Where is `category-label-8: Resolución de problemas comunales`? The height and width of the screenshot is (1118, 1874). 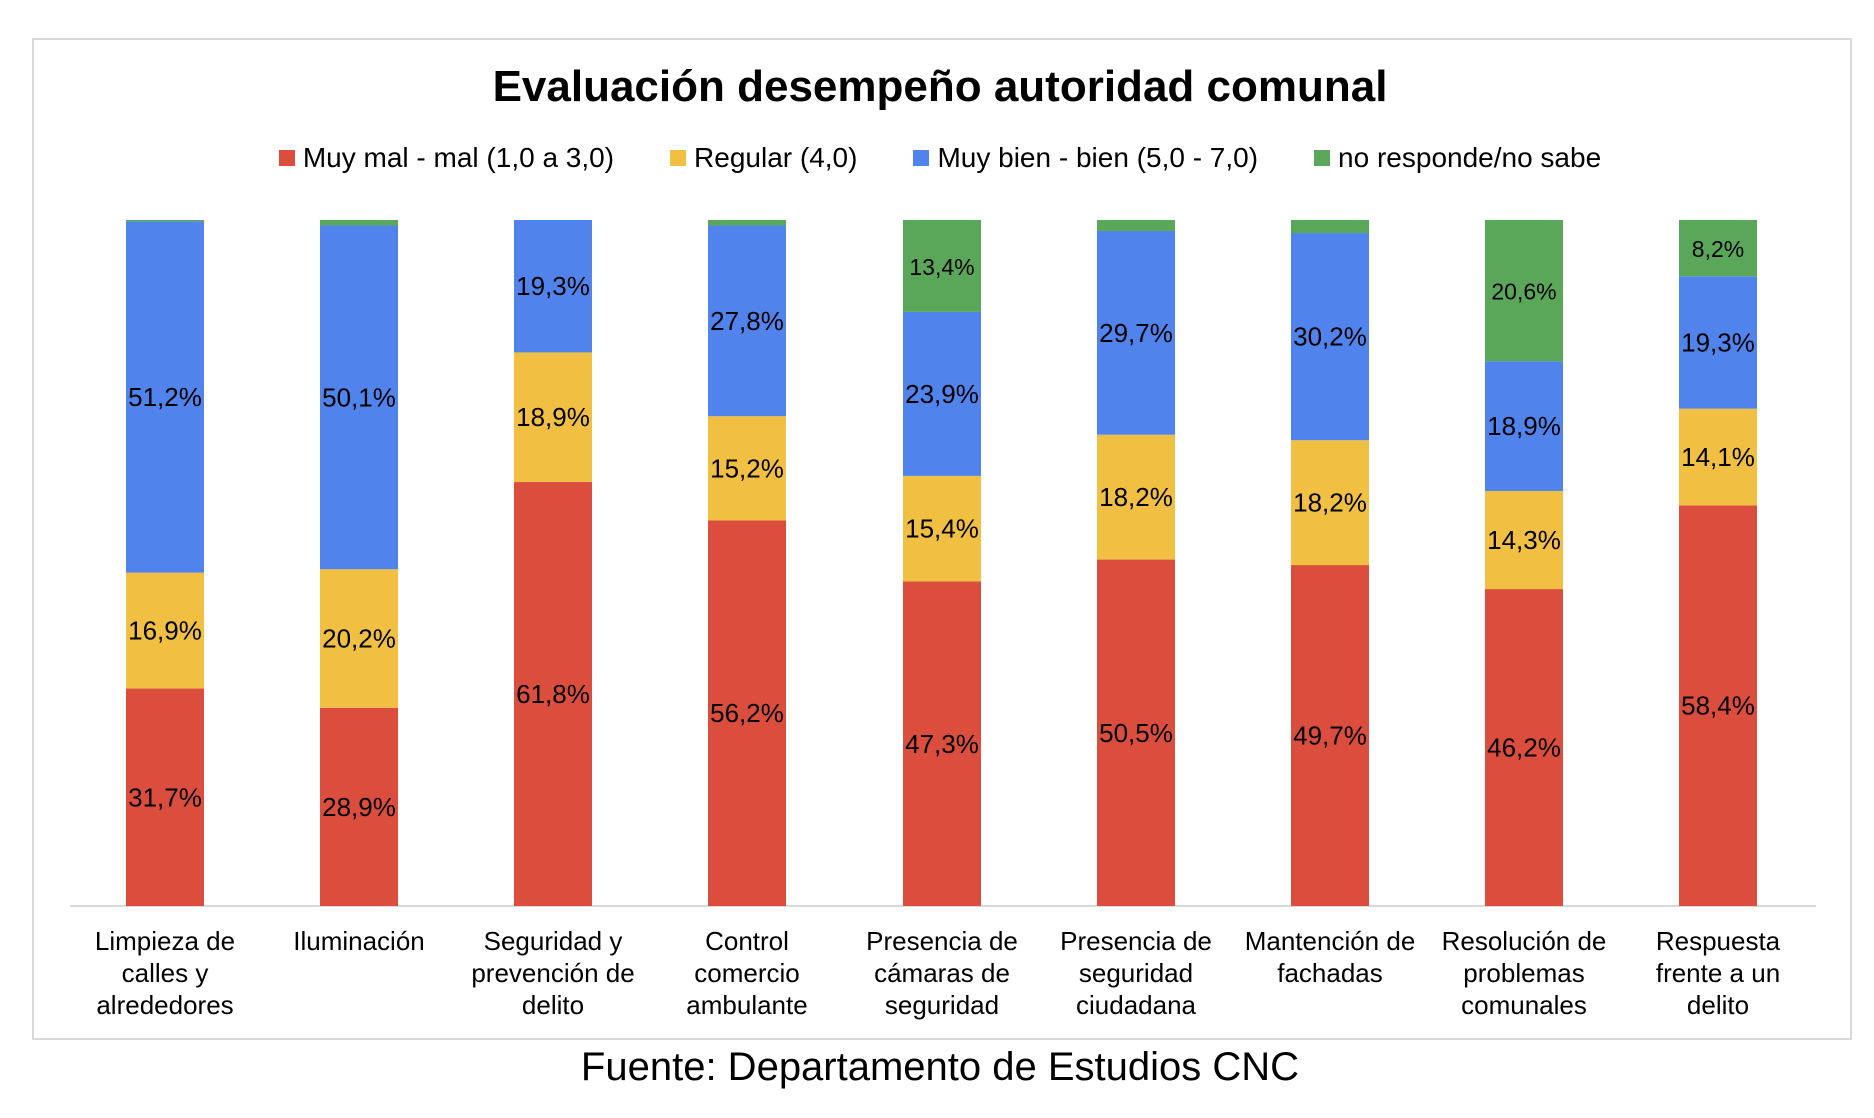
category-label-8: Resolución de problemas comunales is located at coordinates (1524, 973).